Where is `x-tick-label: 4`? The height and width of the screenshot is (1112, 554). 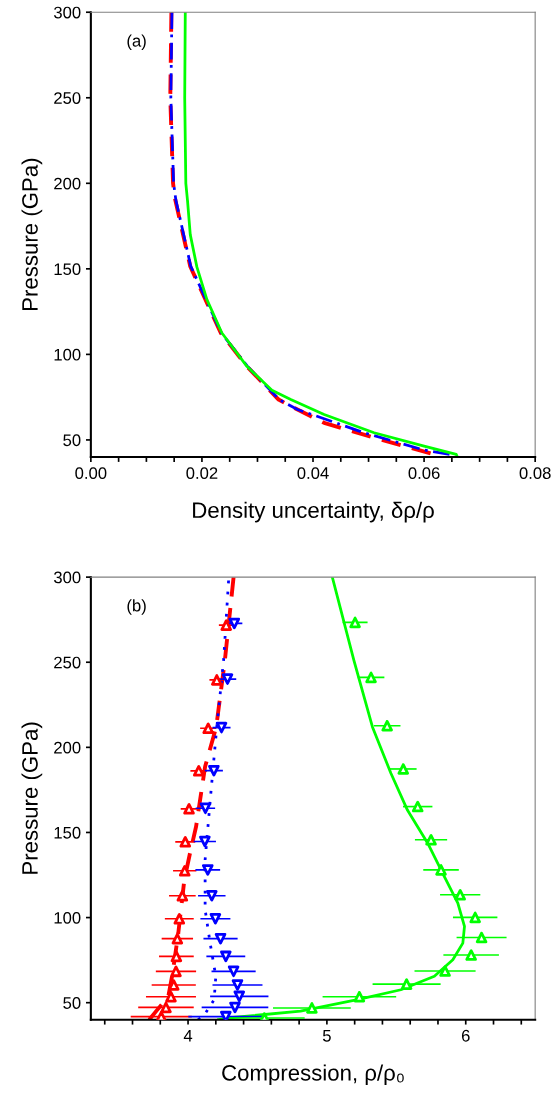 x-tick-label: 4 is located at coordinates (188, 1036).